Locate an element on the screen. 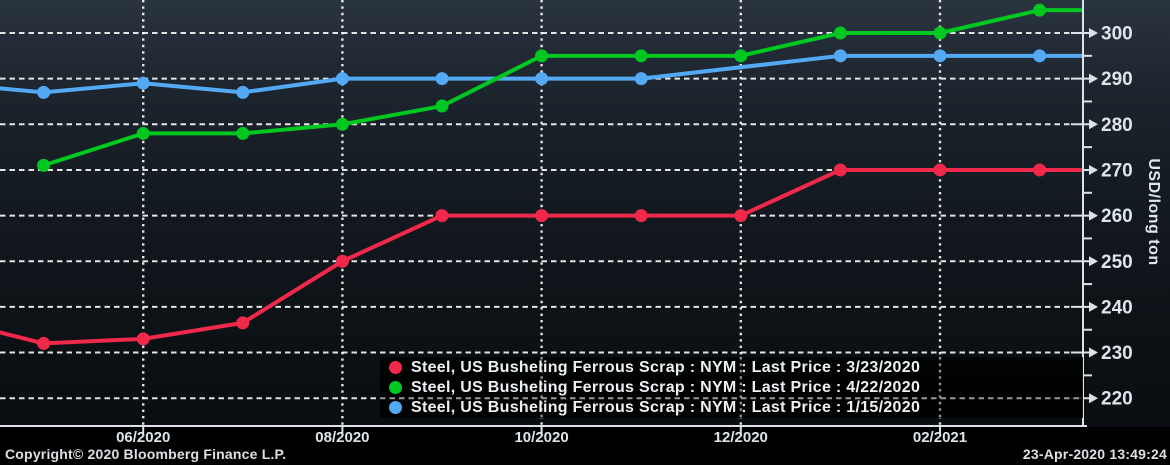 Image resolution: width=1170 pixels, height=465 pixels. y-axis-title: USD/long ton is located at coordinates (1153, 212).